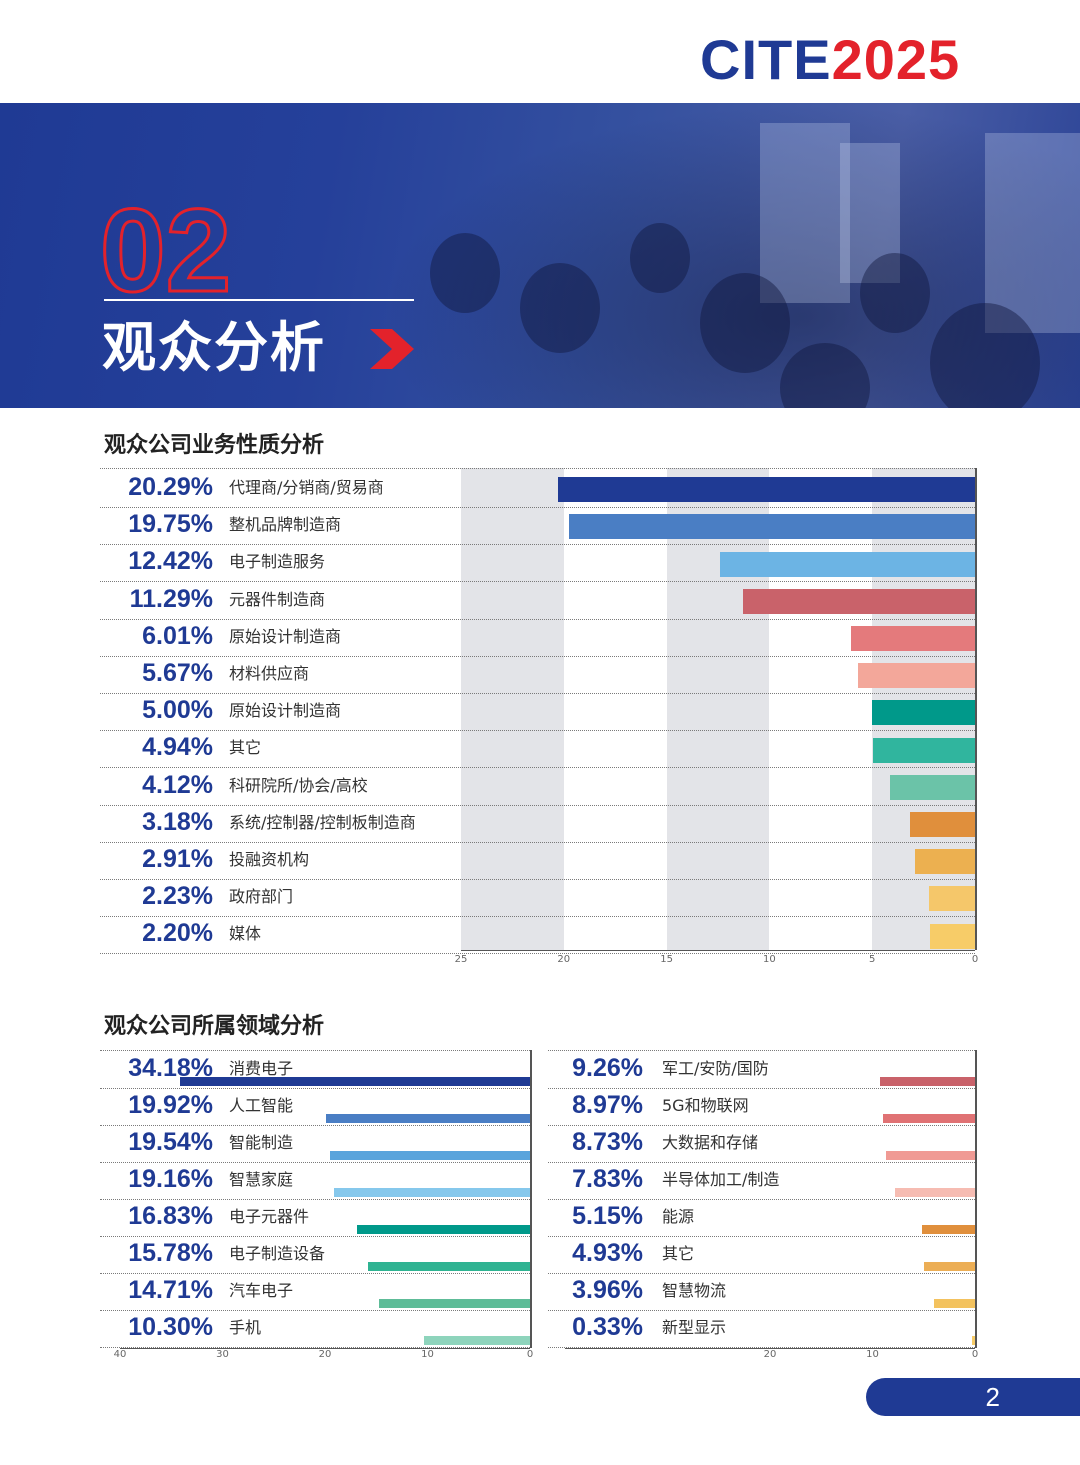  Describe the element at coordinates (976, 1199) in the screenshot. I see `axis-right` at that location.